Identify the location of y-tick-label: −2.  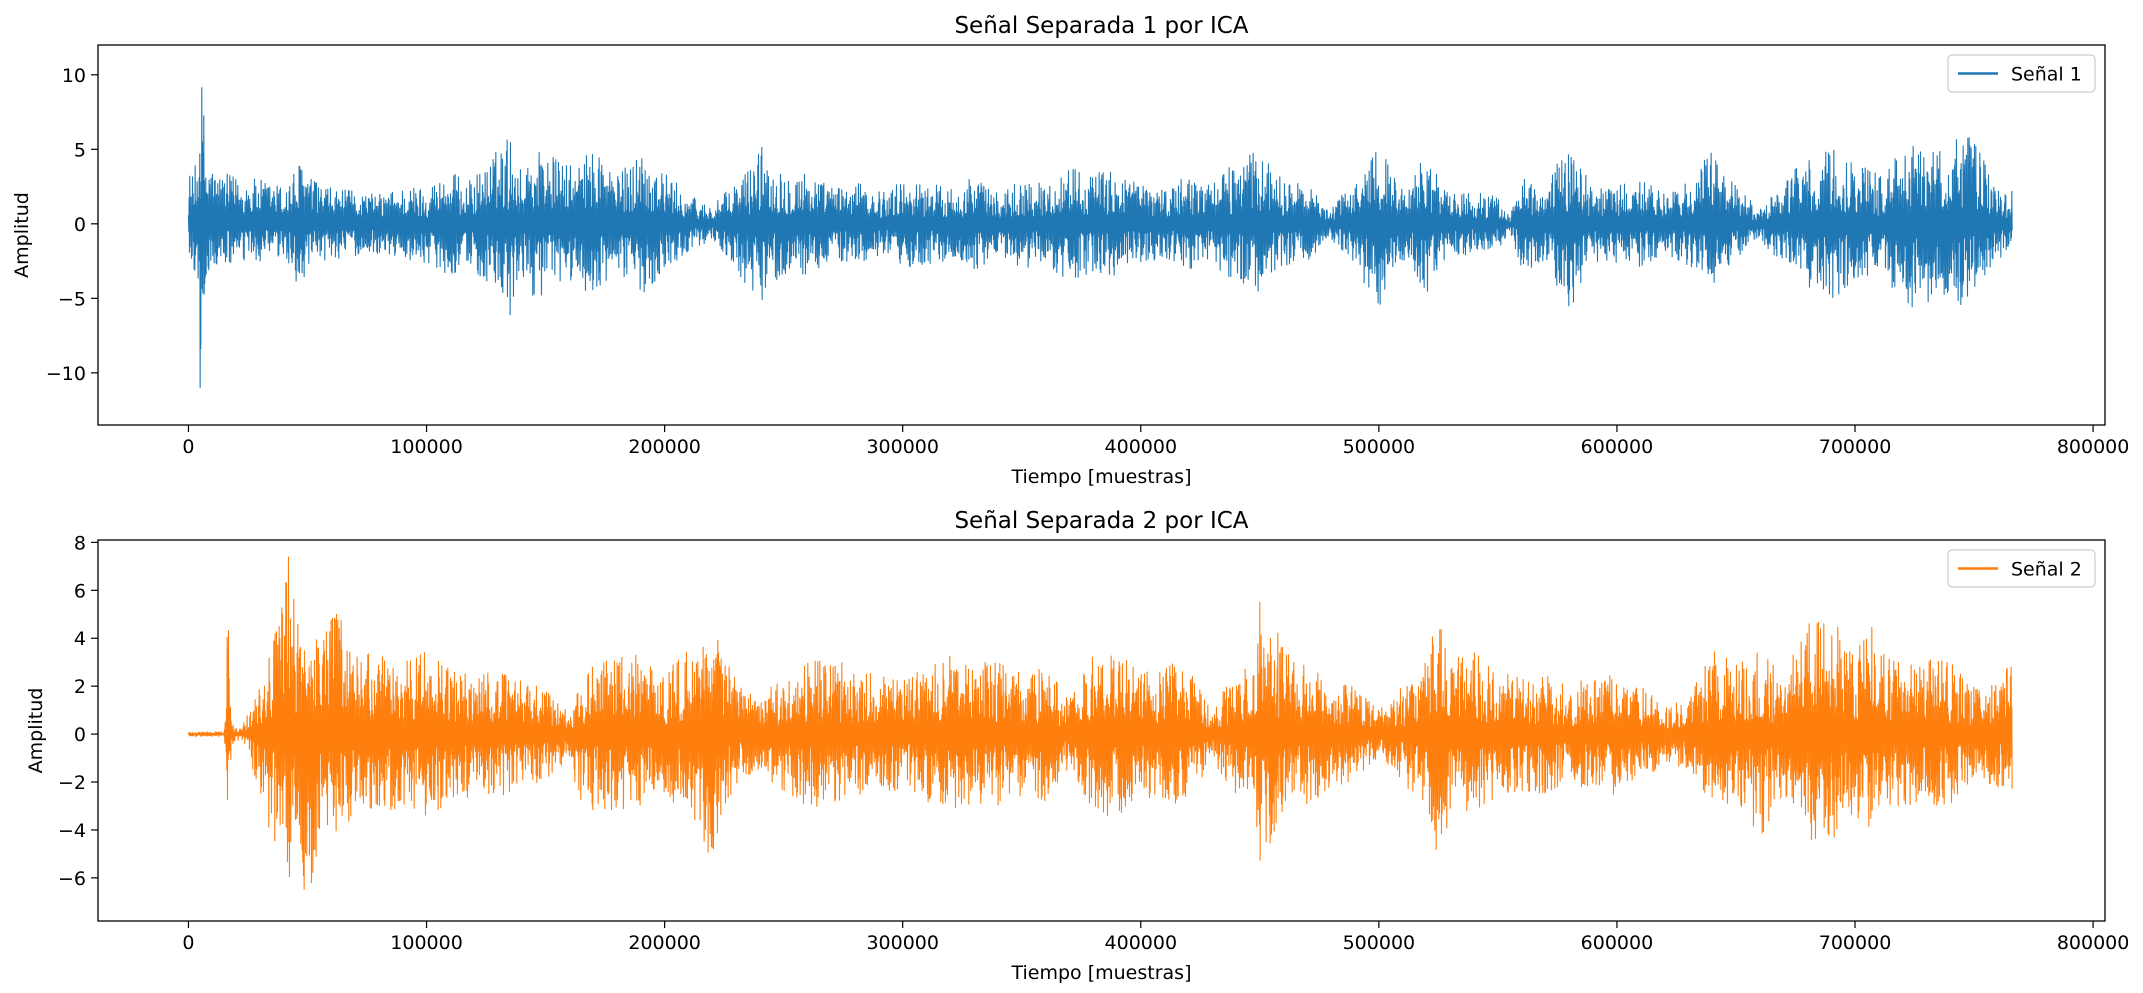
(72, 783).